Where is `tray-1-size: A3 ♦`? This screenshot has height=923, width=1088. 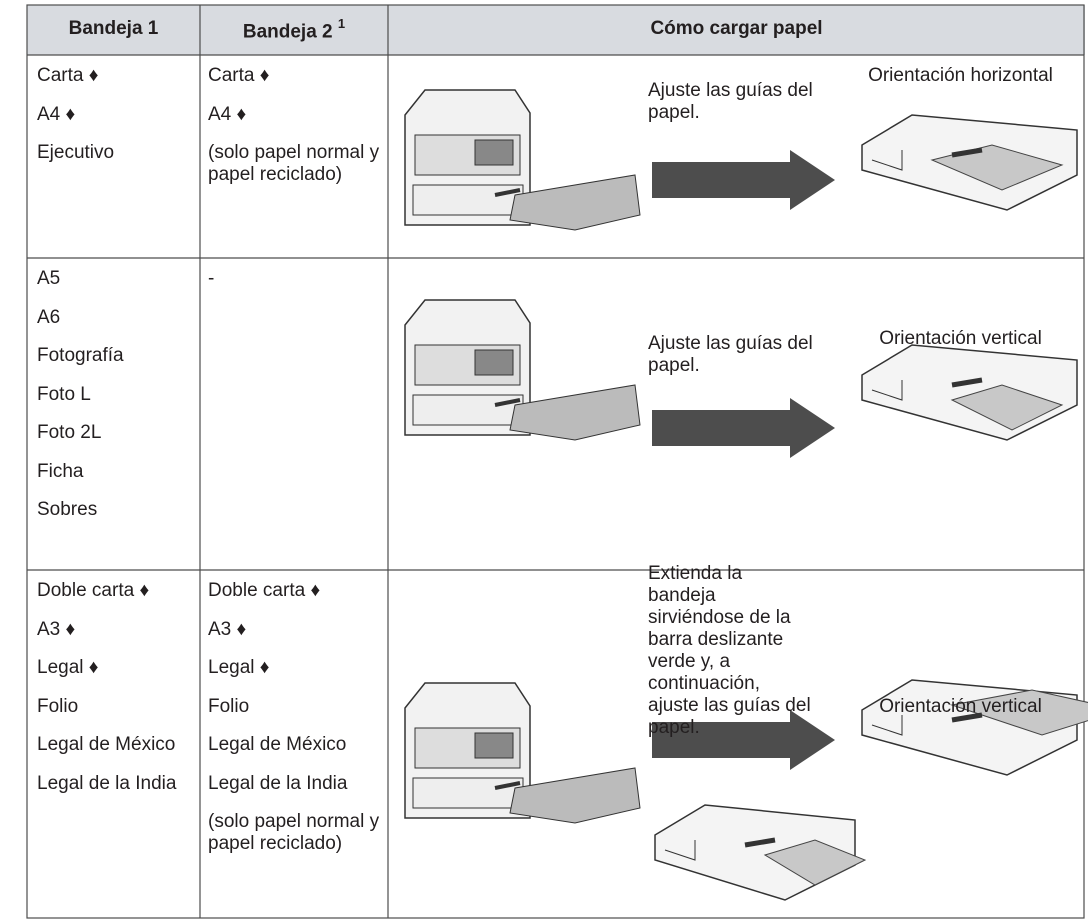 tray-1-size: A3 ♦ is located at coordinates (56, 629).